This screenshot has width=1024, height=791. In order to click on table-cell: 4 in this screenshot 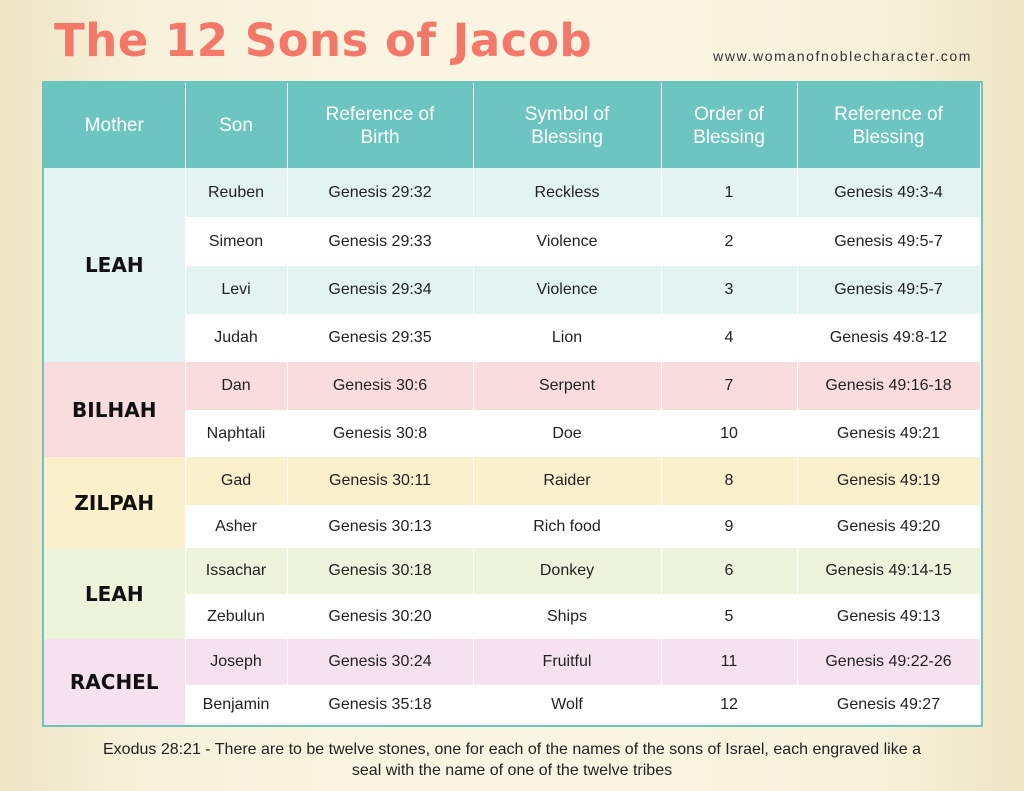, I will do `click(729, 338)`.